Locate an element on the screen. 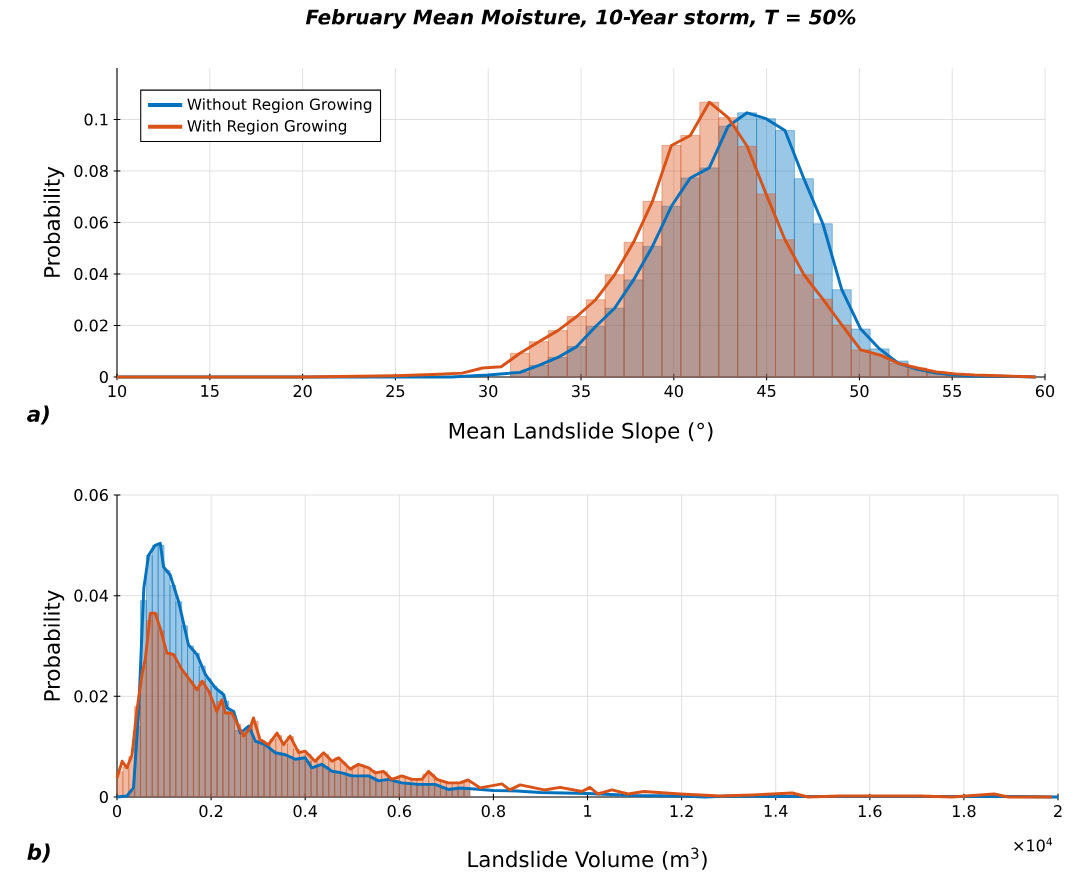  x-tick-label: 35 is located at coordinates (581, 391).